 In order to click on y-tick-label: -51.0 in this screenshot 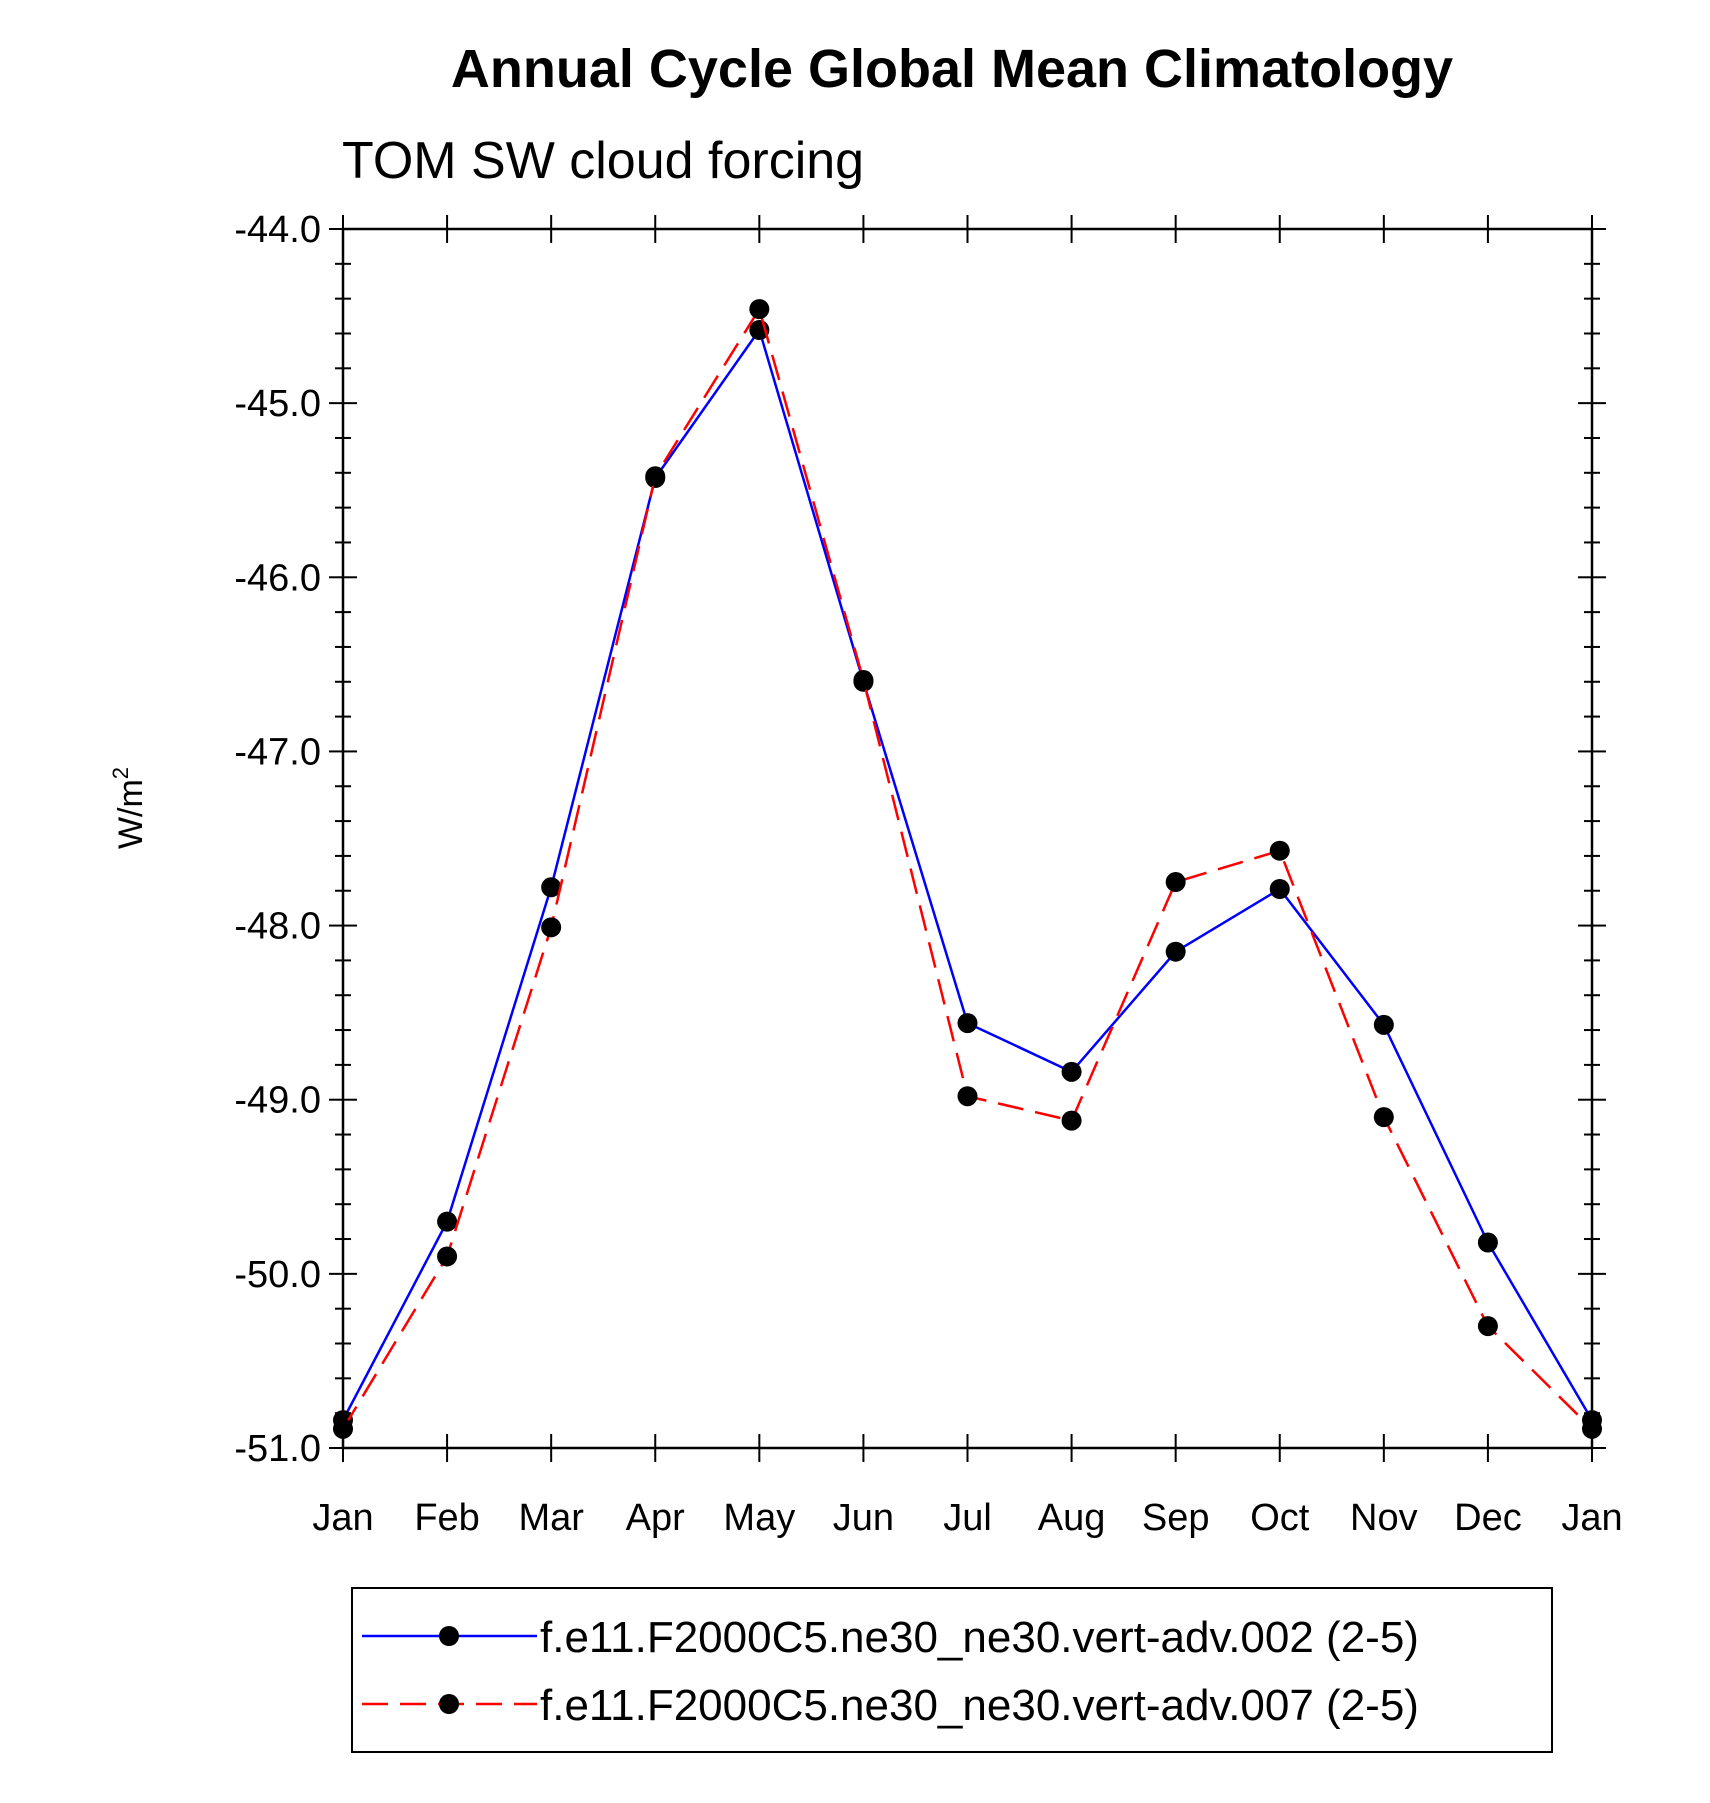, I will do `click(277, 1449)`.